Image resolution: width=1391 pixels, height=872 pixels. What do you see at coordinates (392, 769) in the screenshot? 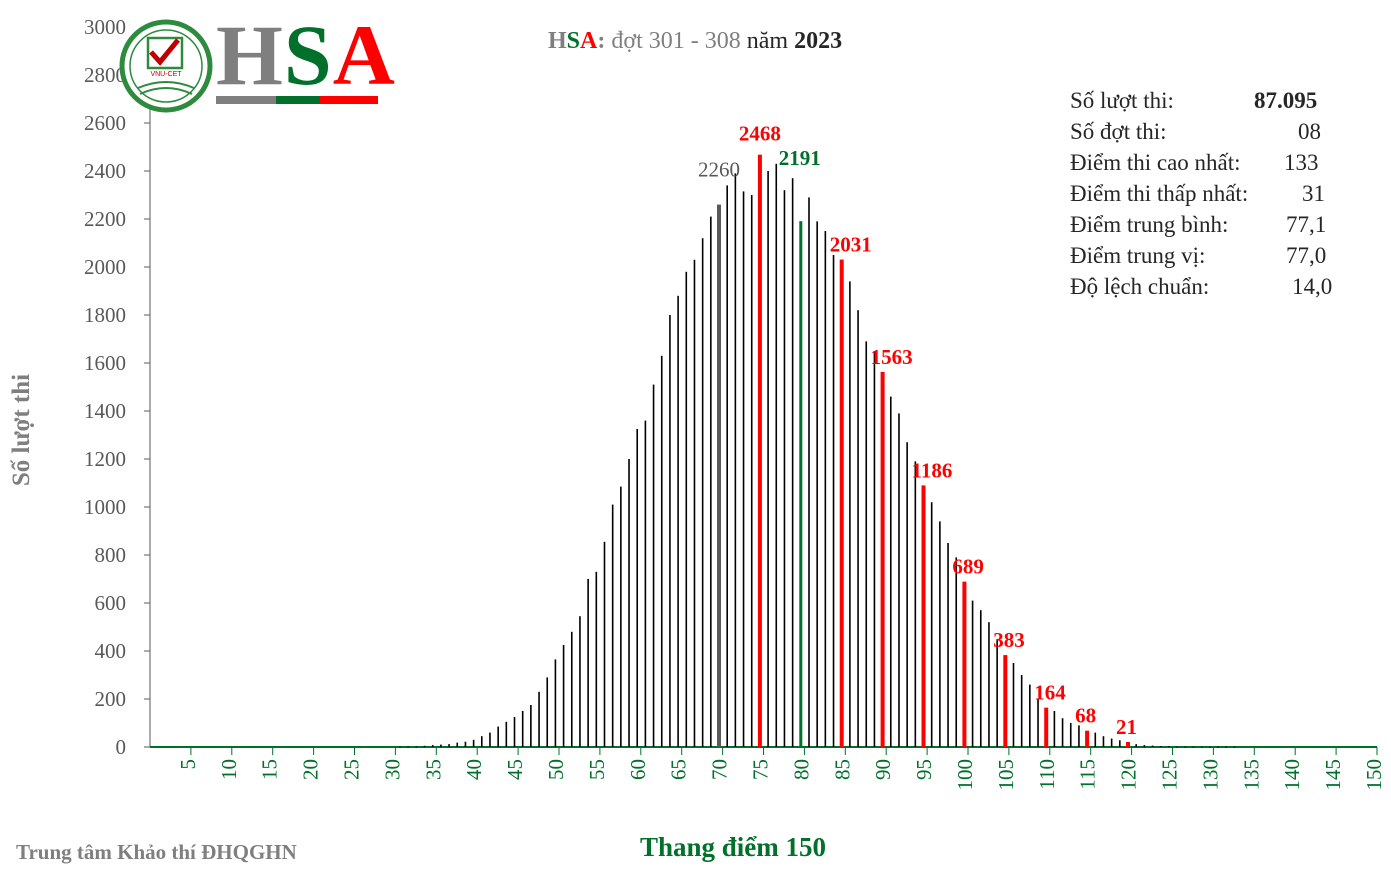
I see `x-tick-label: 30` at bounding box center [392, 769].